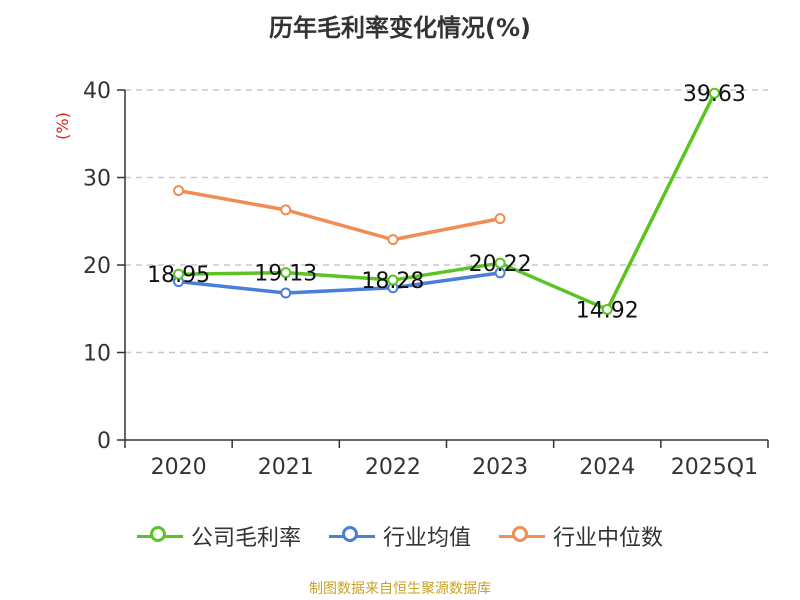 The image size is (800, 600). What do you see at coordinates (426, 538) in the screenshot?
I see `legend-label-industry-mean: 行业均值` at bounding box center [426, 538].